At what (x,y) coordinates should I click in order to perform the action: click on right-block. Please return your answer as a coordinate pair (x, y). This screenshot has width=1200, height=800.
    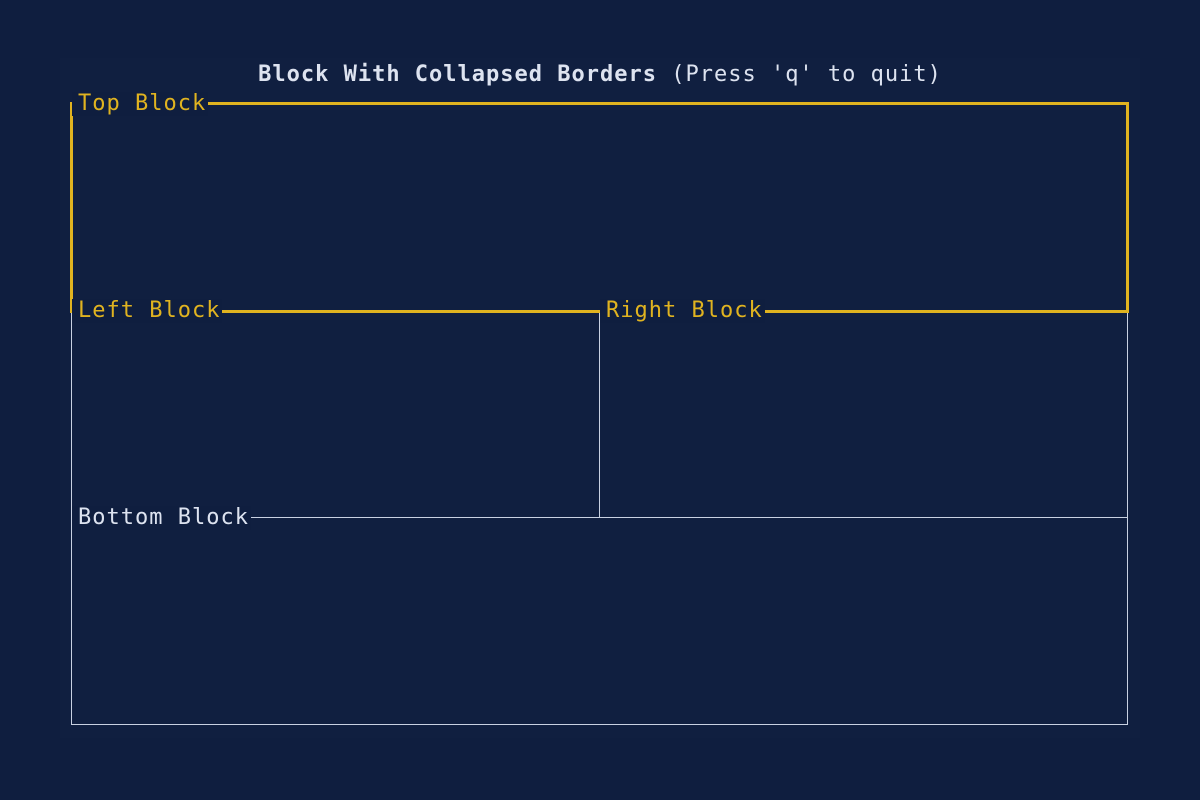
    Looking at the image, I should click on (863, 414).